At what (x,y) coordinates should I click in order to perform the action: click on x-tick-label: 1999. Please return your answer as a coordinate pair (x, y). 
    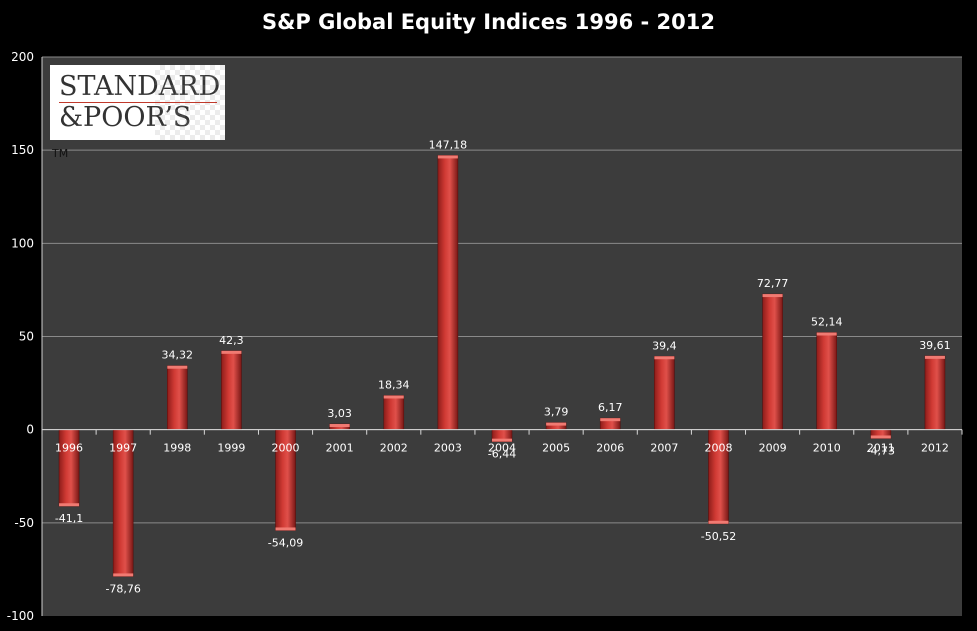
    Looking at the image, I should click on (231, 448).